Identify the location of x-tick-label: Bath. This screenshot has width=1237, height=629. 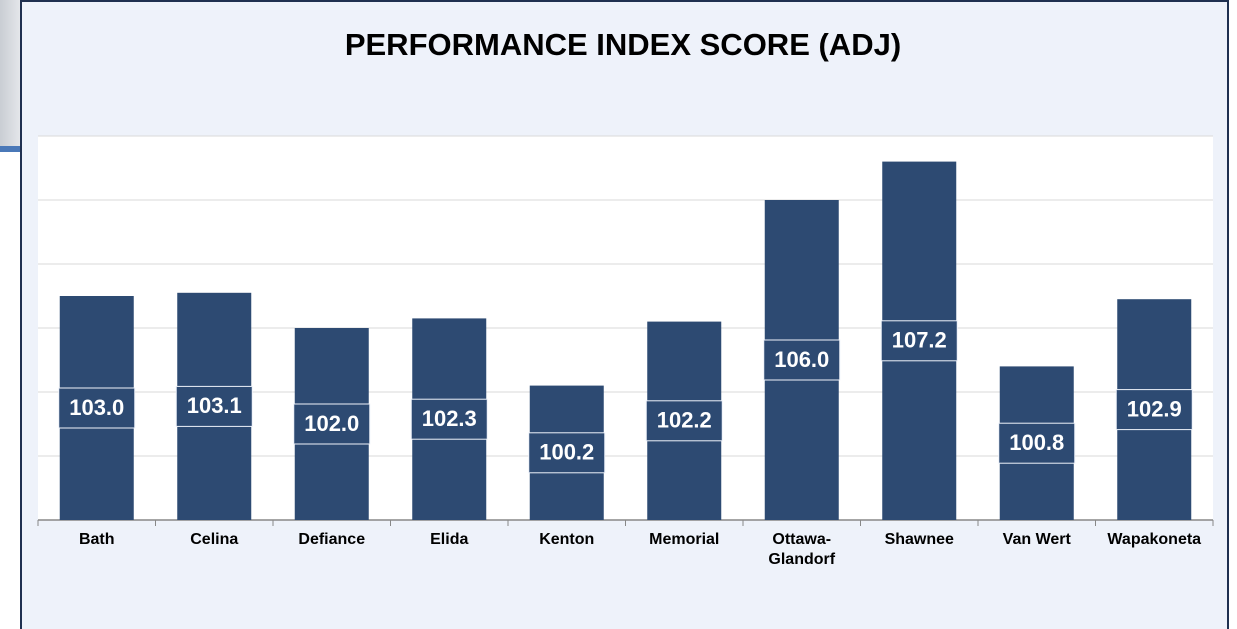
(96, 539).